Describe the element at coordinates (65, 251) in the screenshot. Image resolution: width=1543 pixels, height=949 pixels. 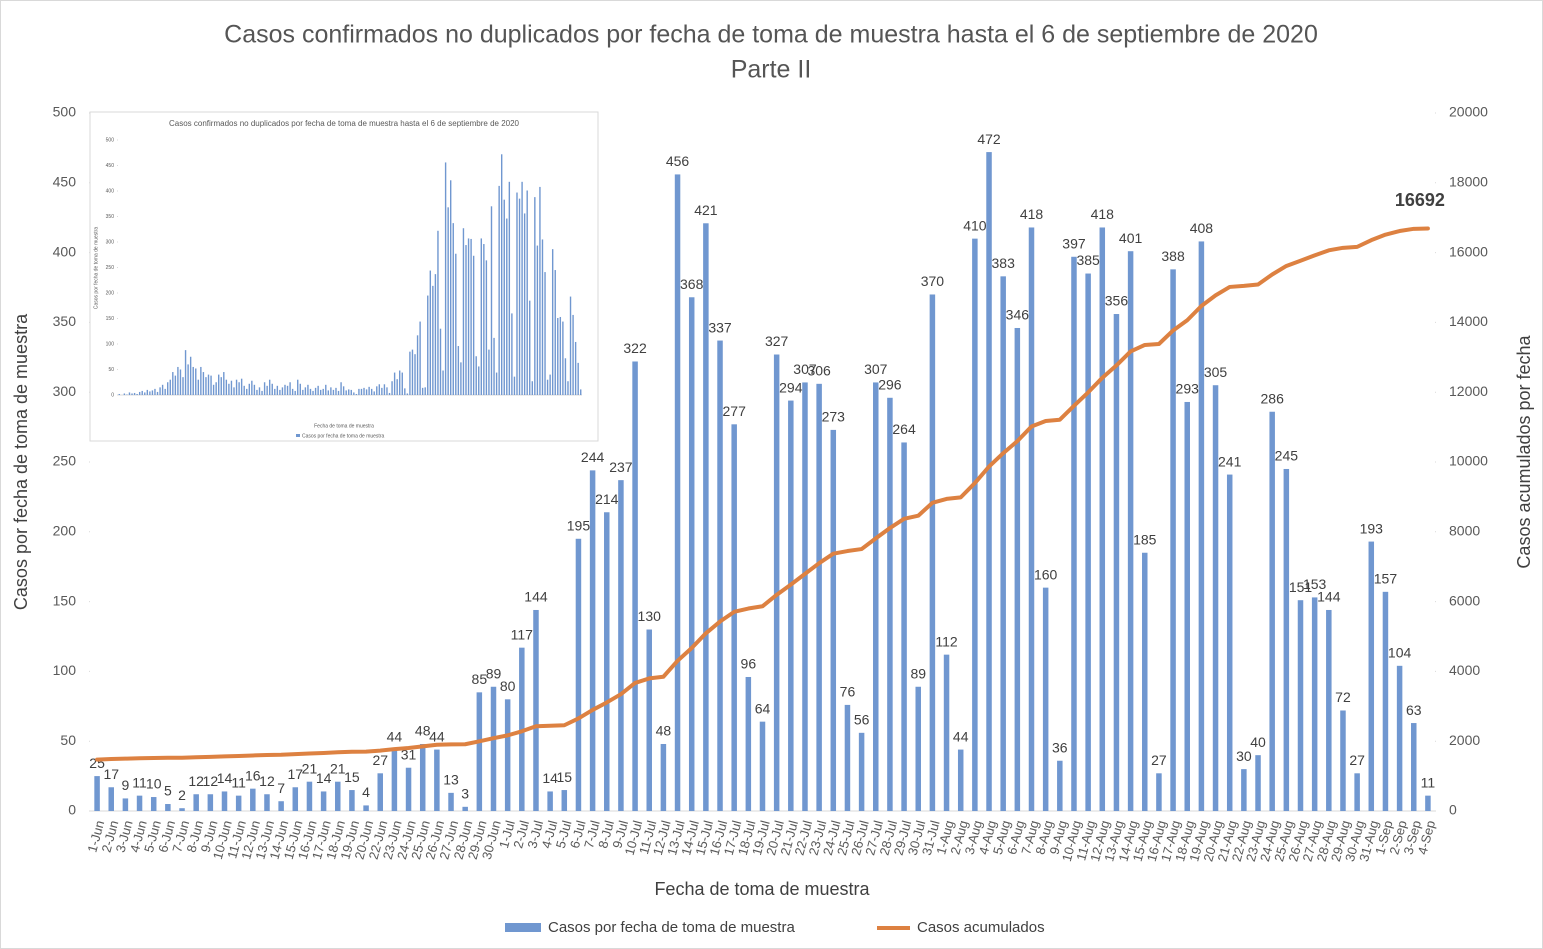
I see `y-tick-label: 400` at that location.